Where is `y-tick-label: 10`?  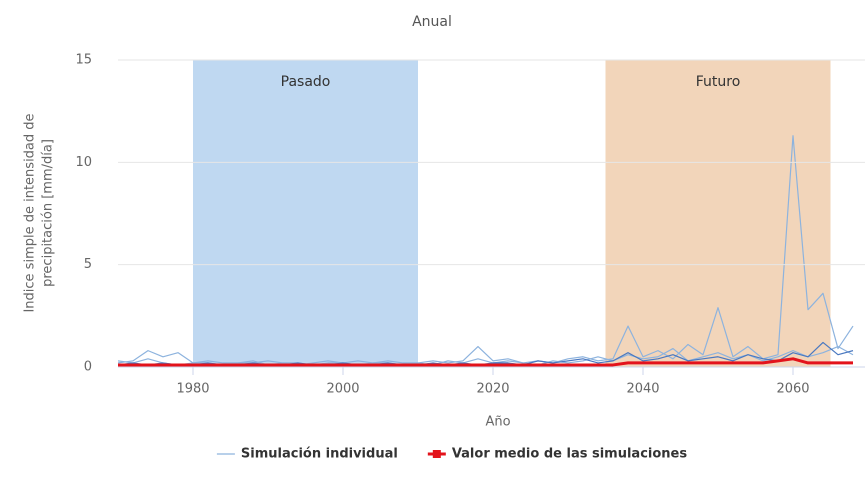
y-tick-label: 10 is located at coordinates (83, 162).